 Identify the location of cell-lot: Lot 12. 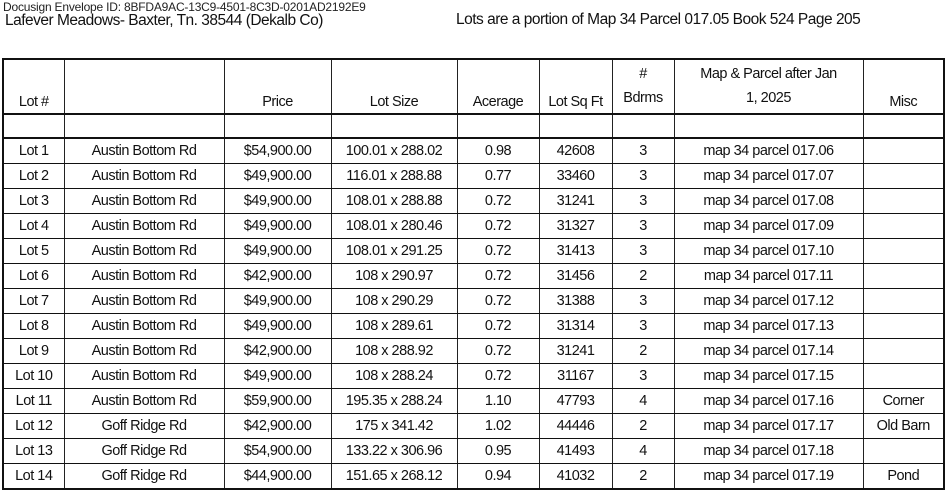
(33, 426).